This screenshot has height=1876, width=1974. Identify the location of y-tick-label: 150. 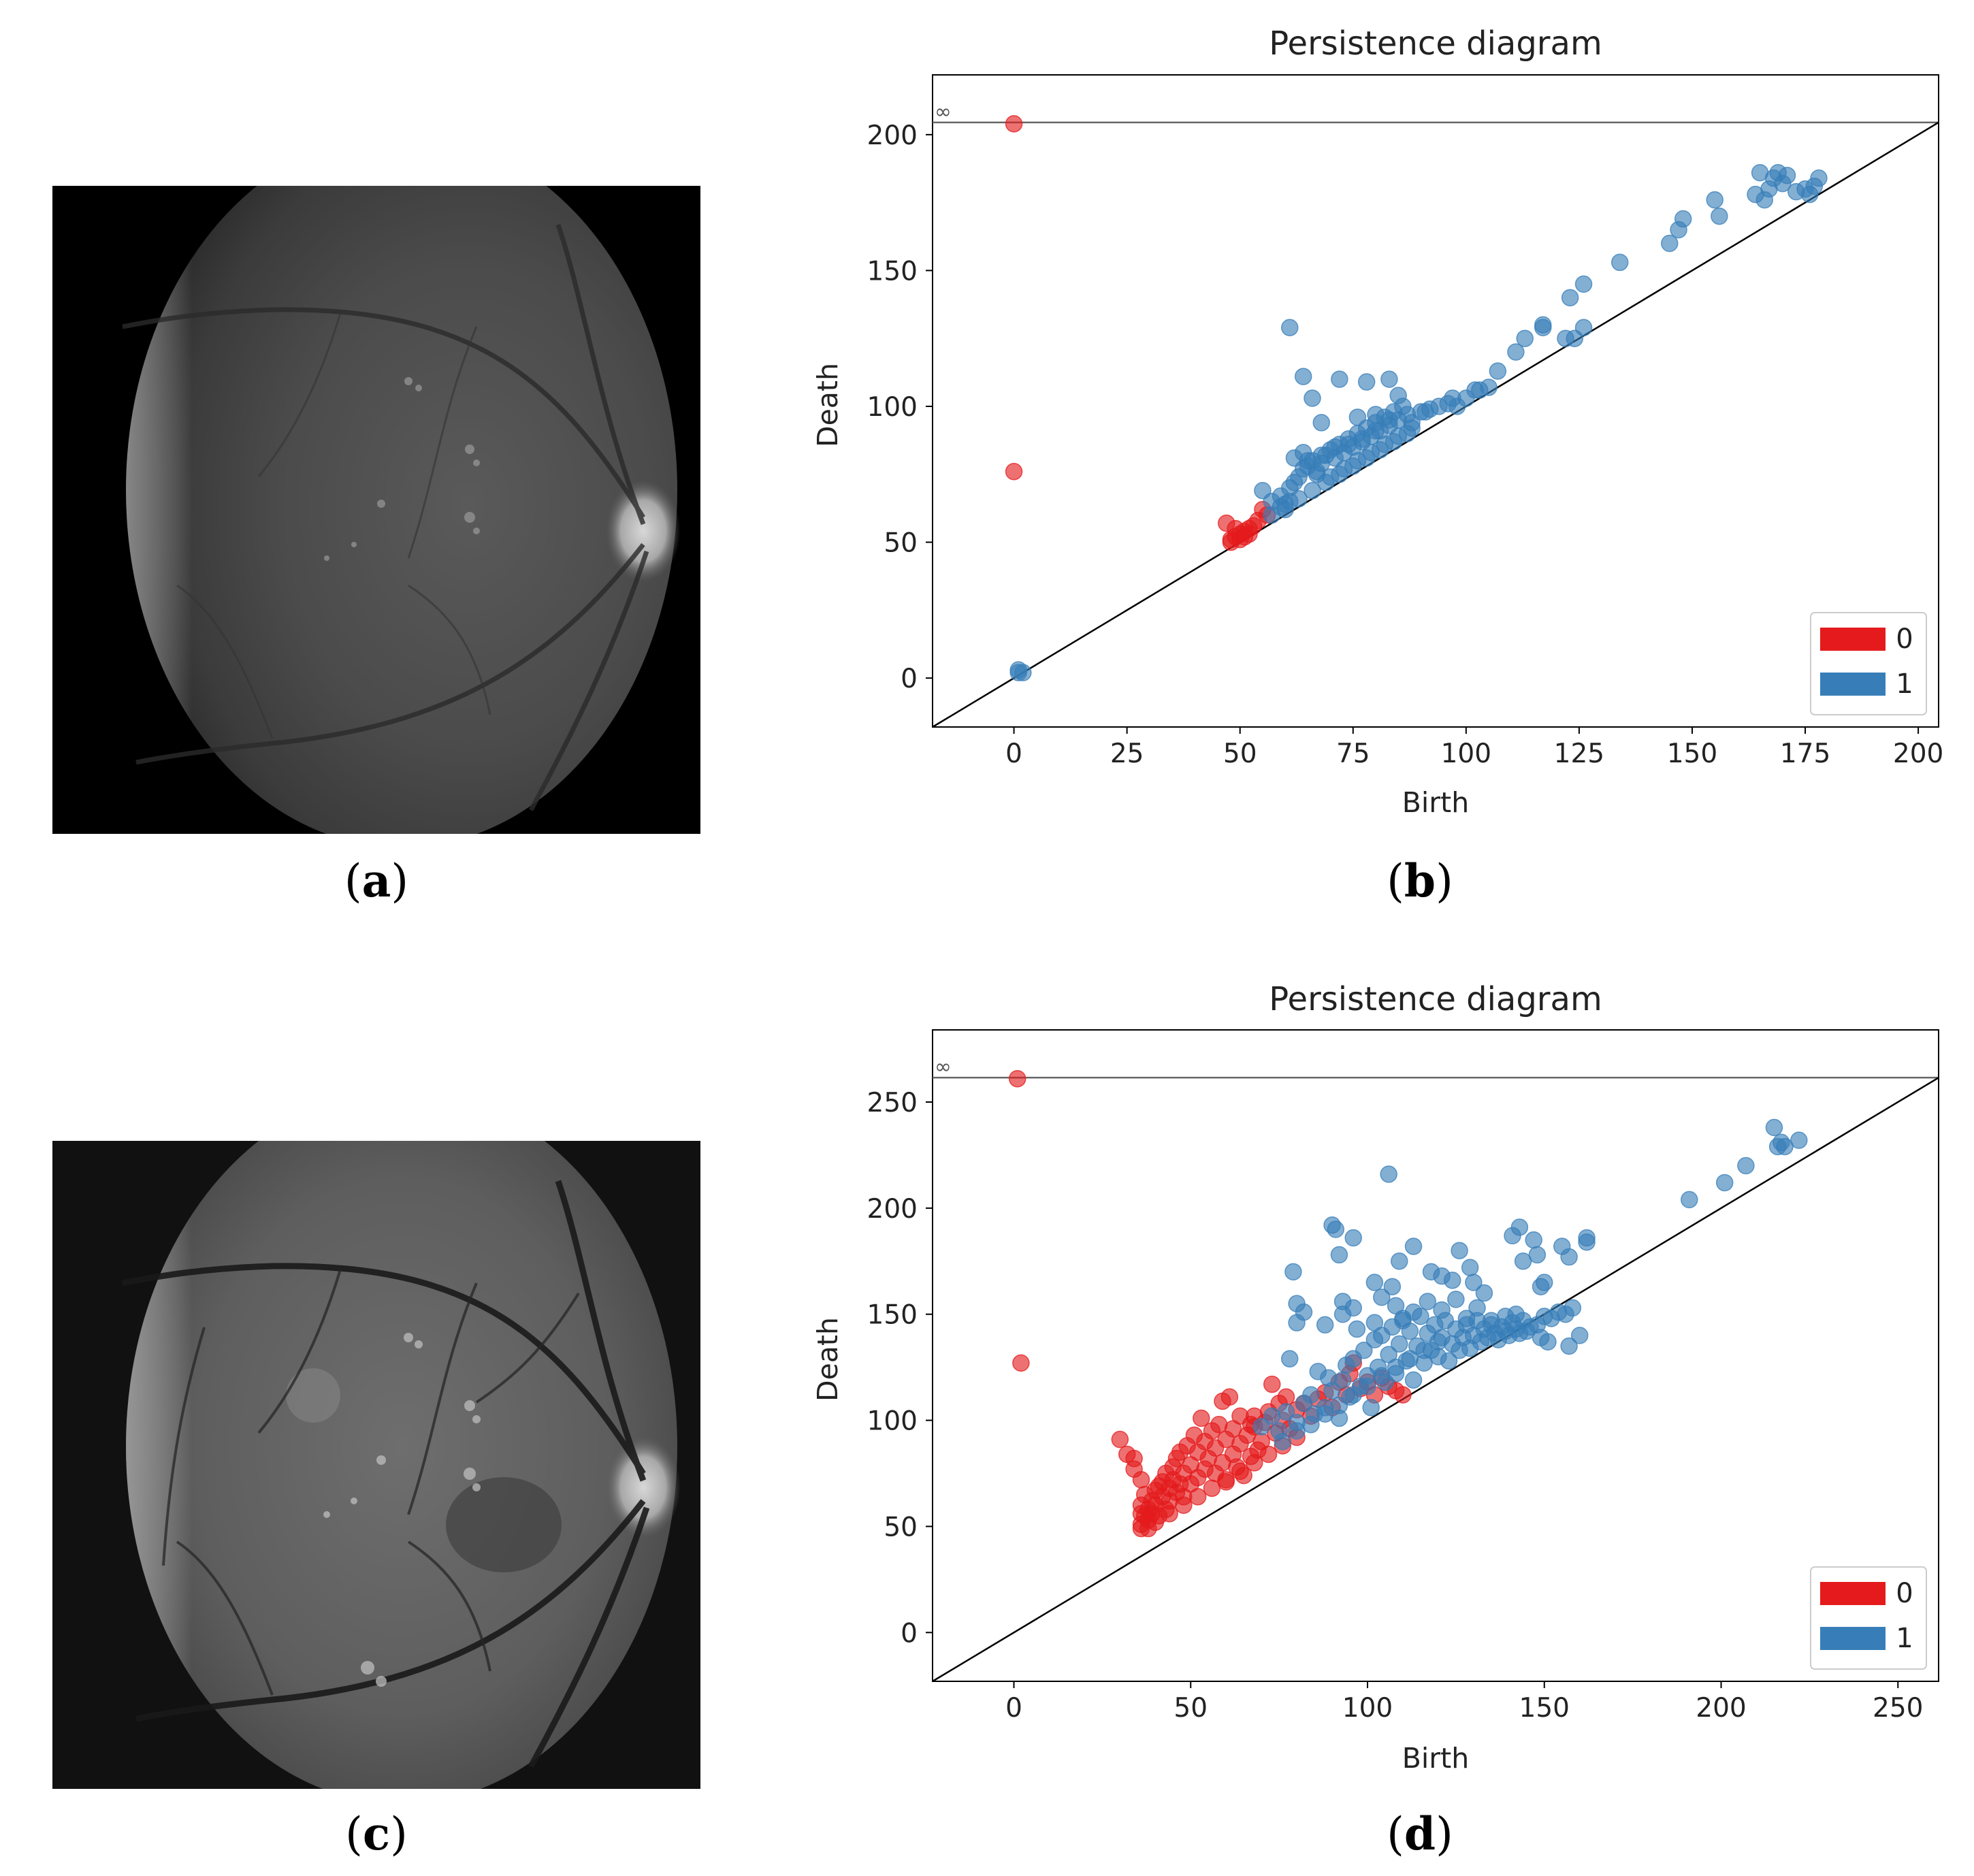
(892, 1315).